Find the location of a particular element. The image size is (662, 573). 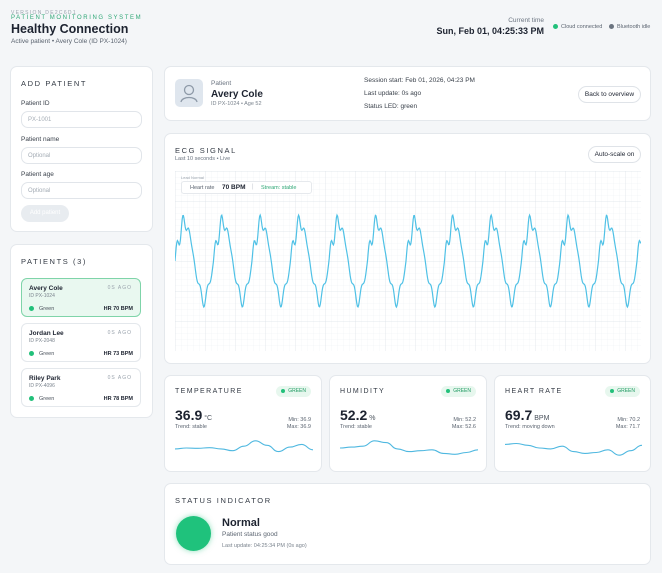

humidity-max: Max: 52.6 is located at coordinates (463, 427).